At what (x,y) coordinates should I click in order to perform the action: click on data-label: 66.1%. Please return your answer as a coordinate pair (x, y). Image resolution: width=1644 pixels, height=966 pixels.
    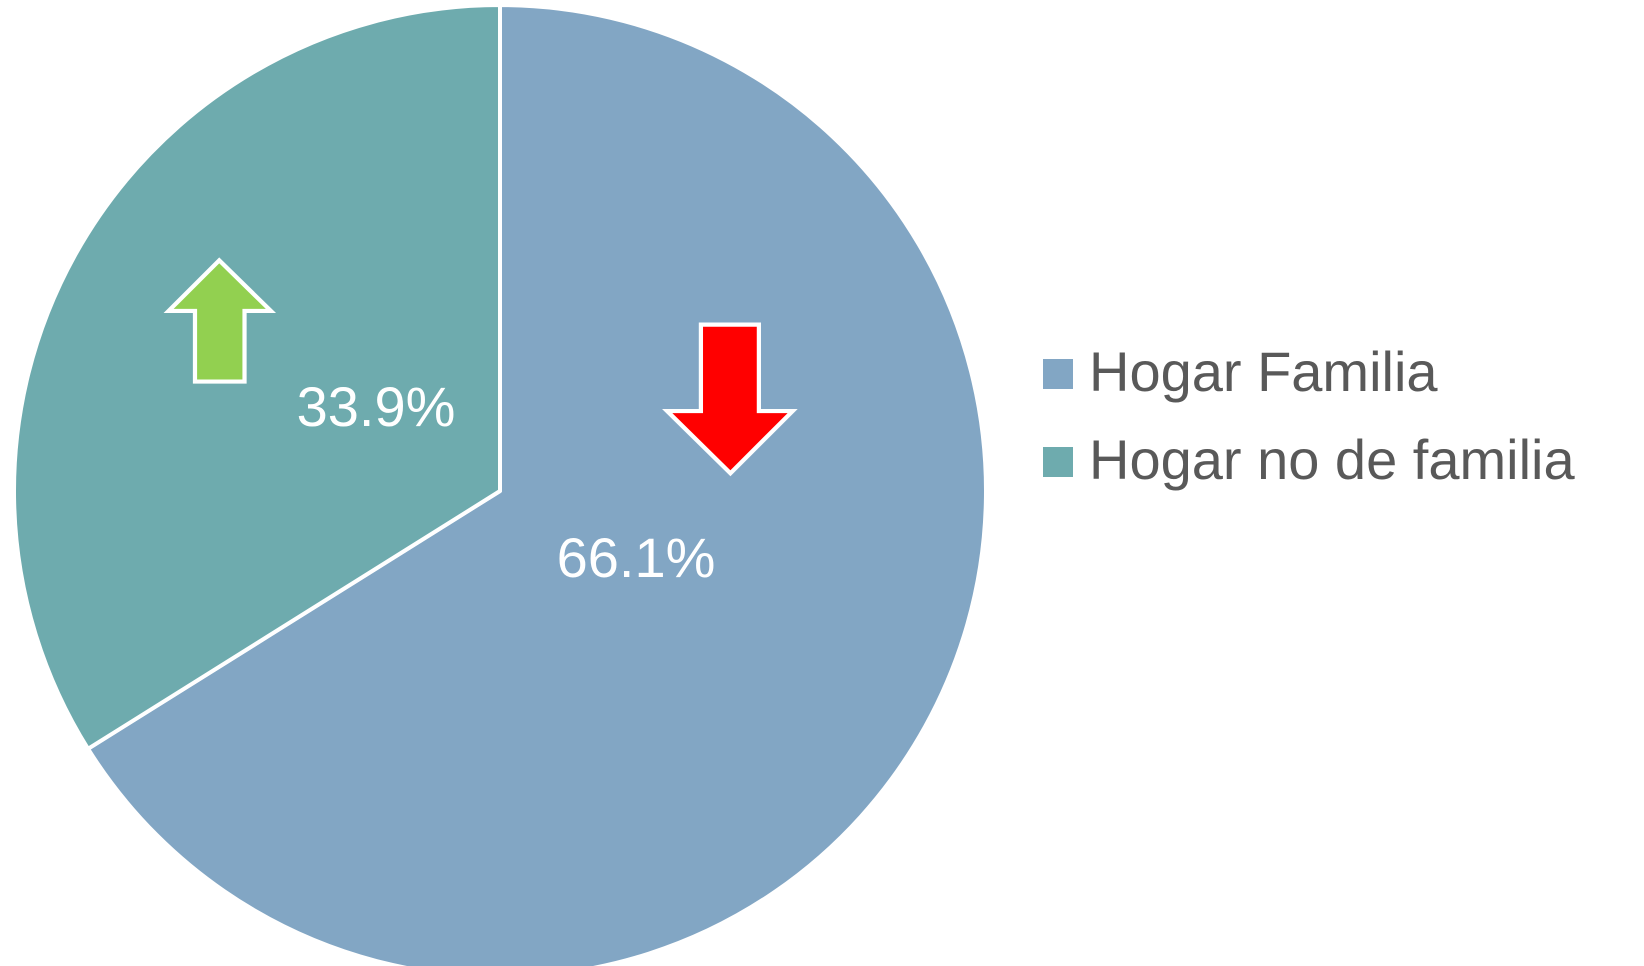
    Looking at the image, I should click on (636, 557).